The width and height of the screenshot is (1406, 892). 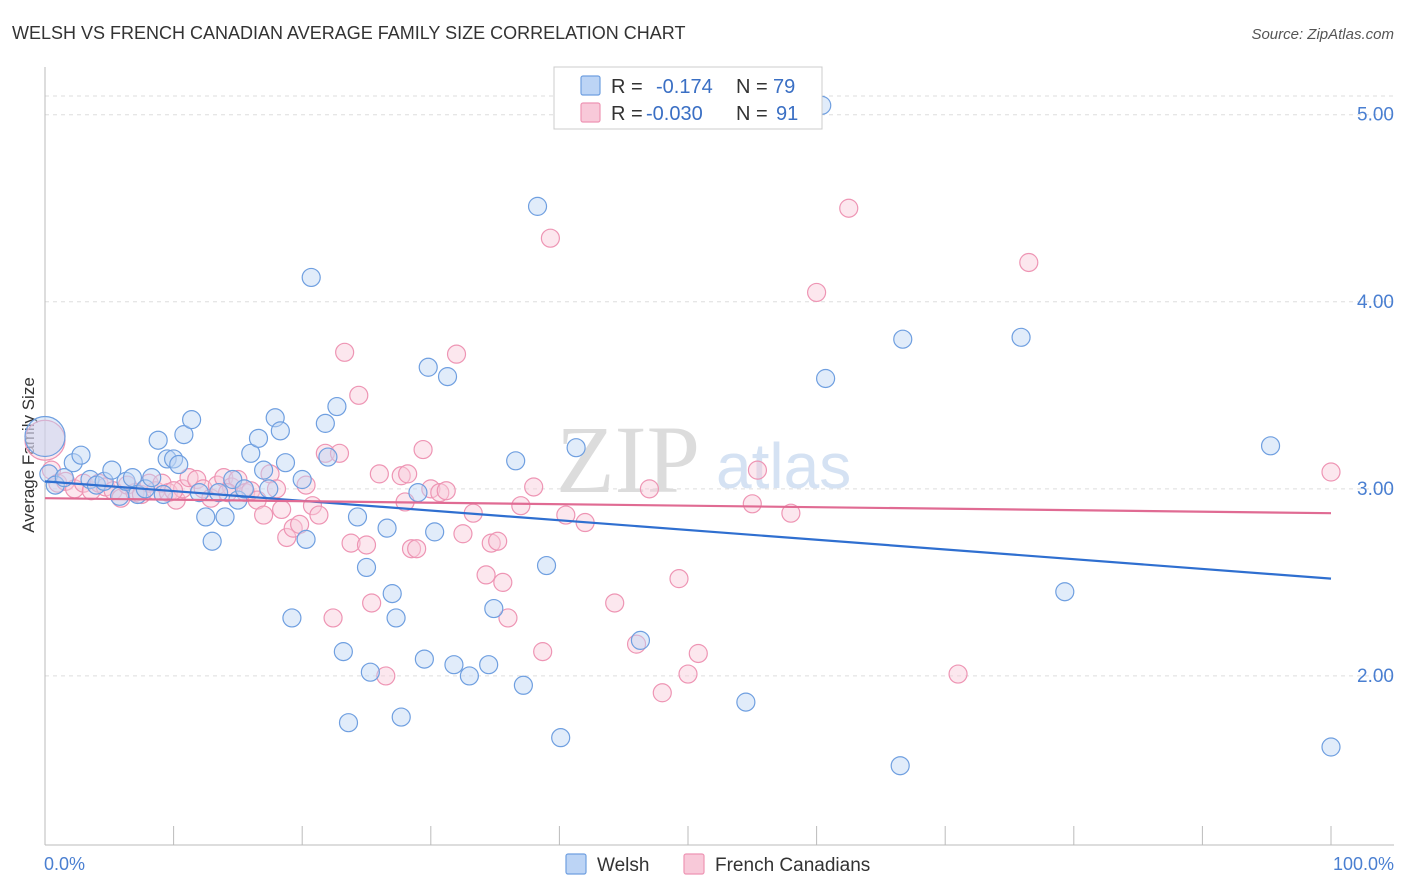 What do you see at coordinates (628, 459) in the screenshot?
I see `watermark-zip: ZIP` at bounding box center [628, 459].